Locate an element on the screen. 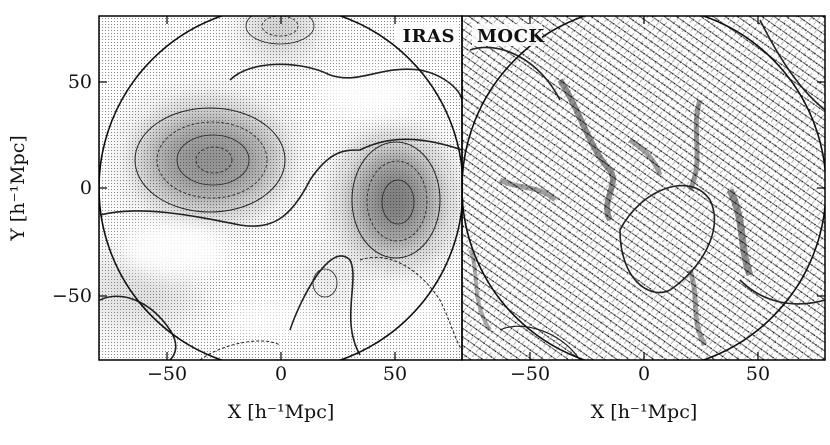 The height and width of the screenshot is (445, 830). y-axis-label: Y [h⁻¹Mpc] is located at coordinates (18, 188).